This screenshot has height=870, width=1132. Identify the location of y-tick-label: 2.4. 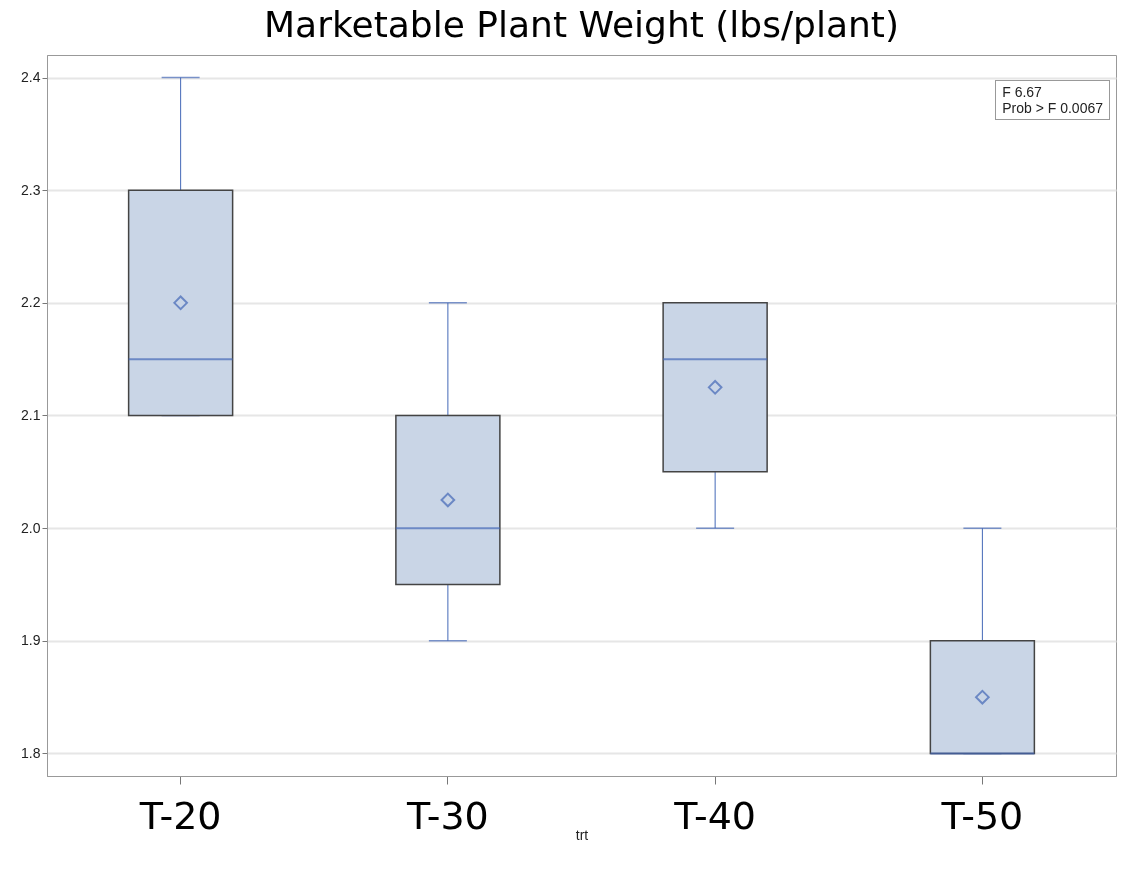
(31, 77).